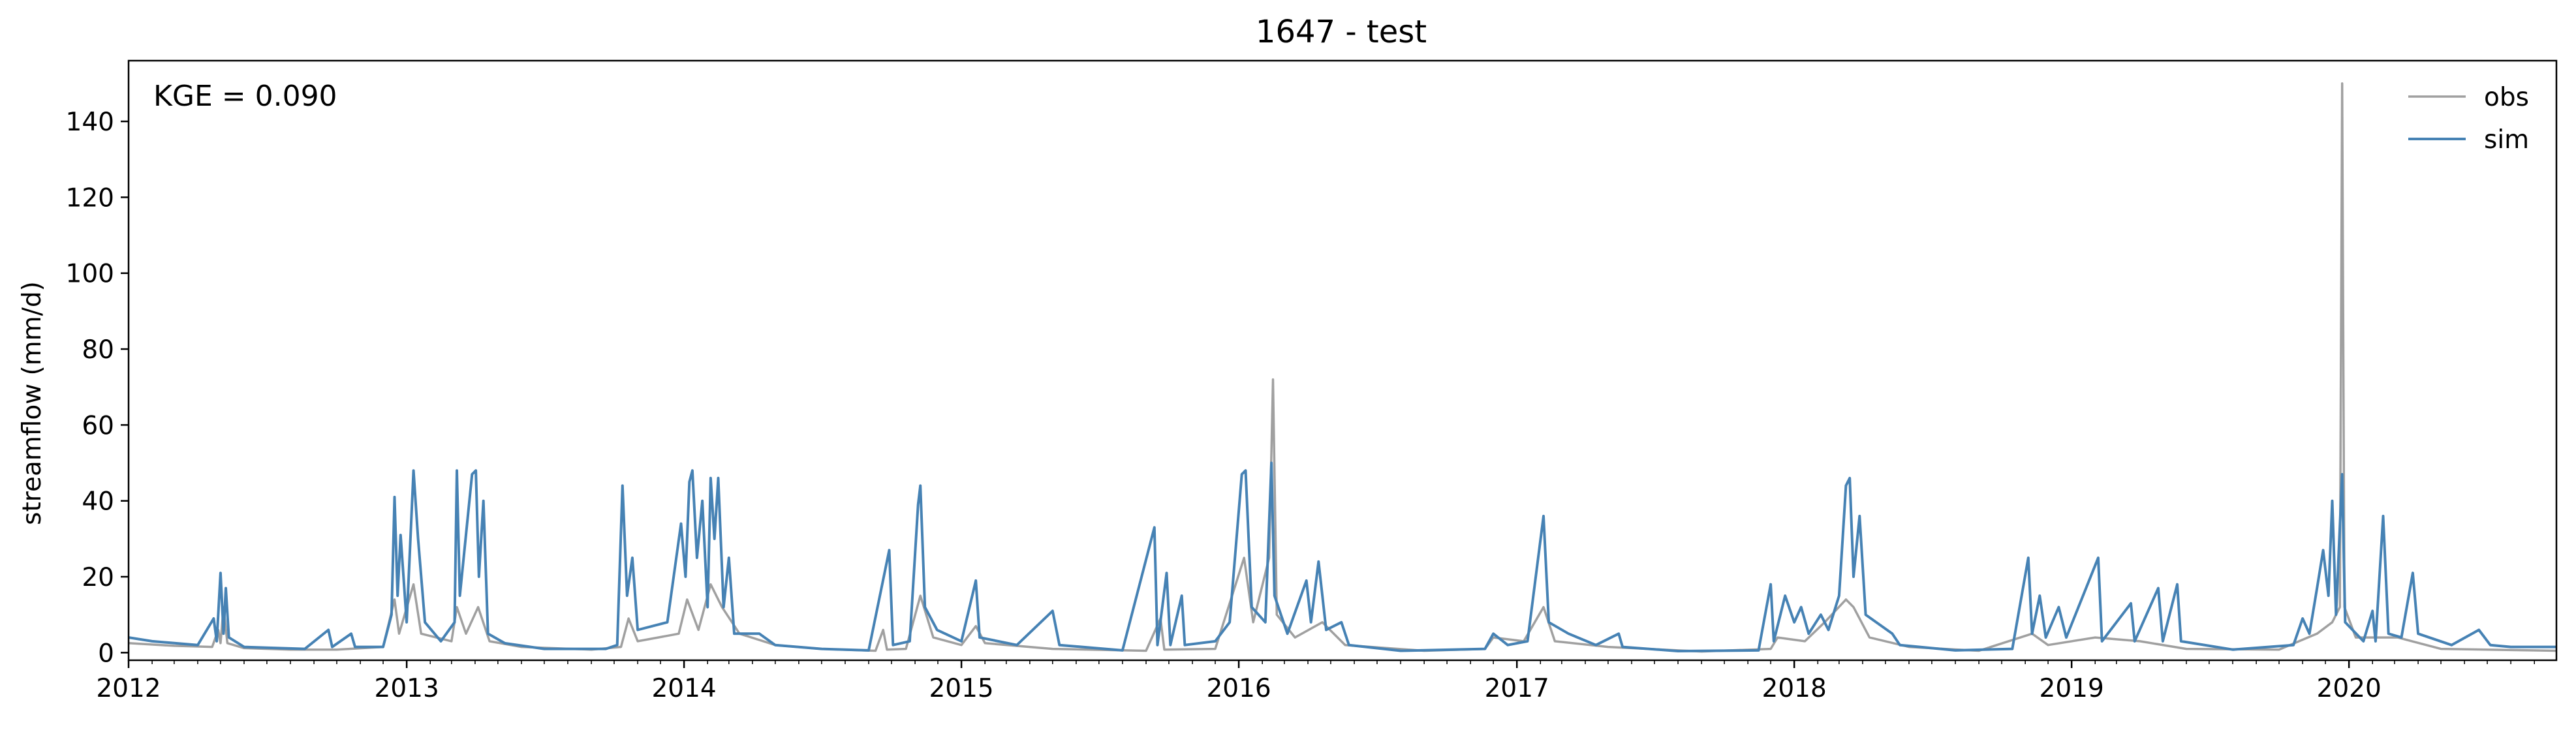  I want to click on x-tick-label-2015: 2015, so click(961, 689).